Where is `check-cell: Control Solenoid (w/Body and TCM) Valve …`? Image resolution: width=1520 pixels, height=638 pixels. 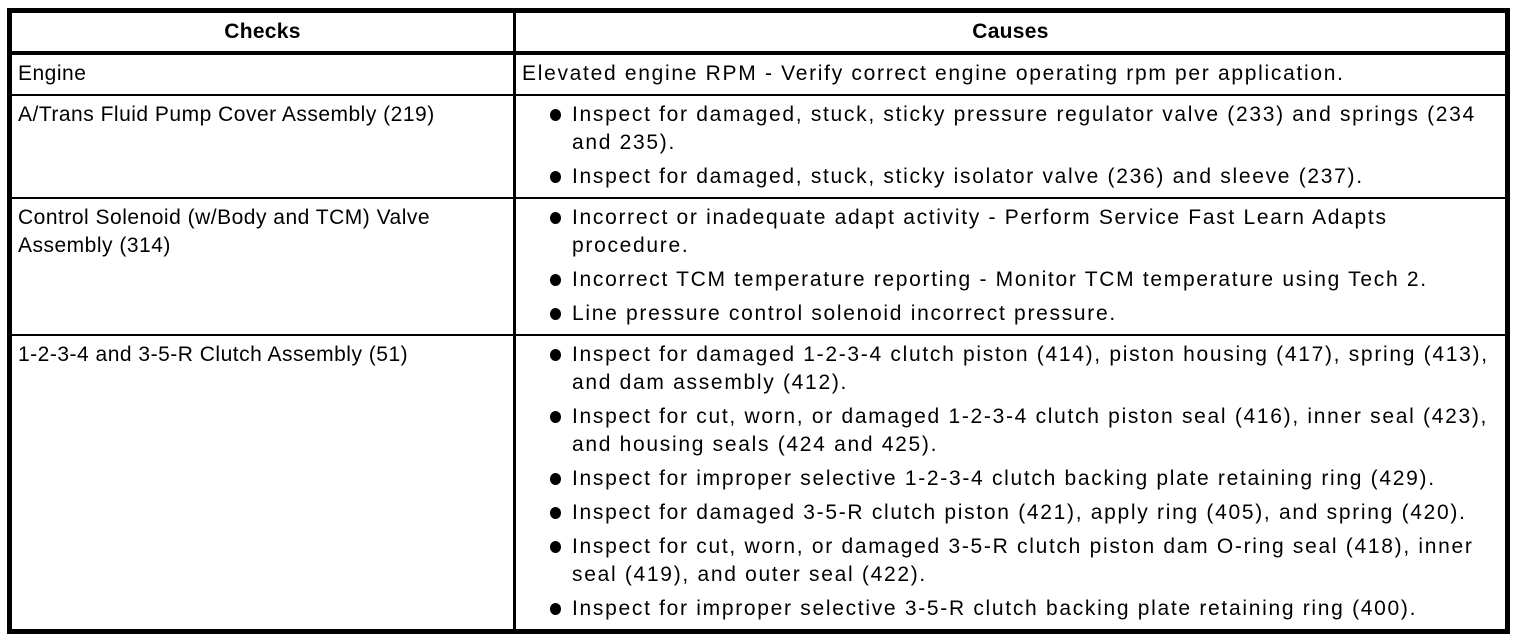
check-cell: Control Solenoid (w/Body and TCM) Valve … is located at coordinates (262, 266).